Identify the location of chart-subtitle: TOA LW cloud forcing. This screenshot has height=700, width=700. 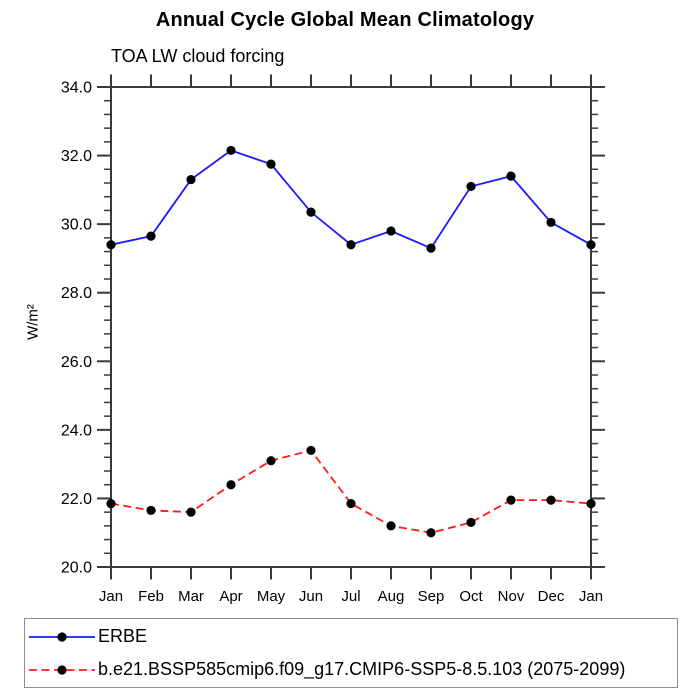
(198, 56).